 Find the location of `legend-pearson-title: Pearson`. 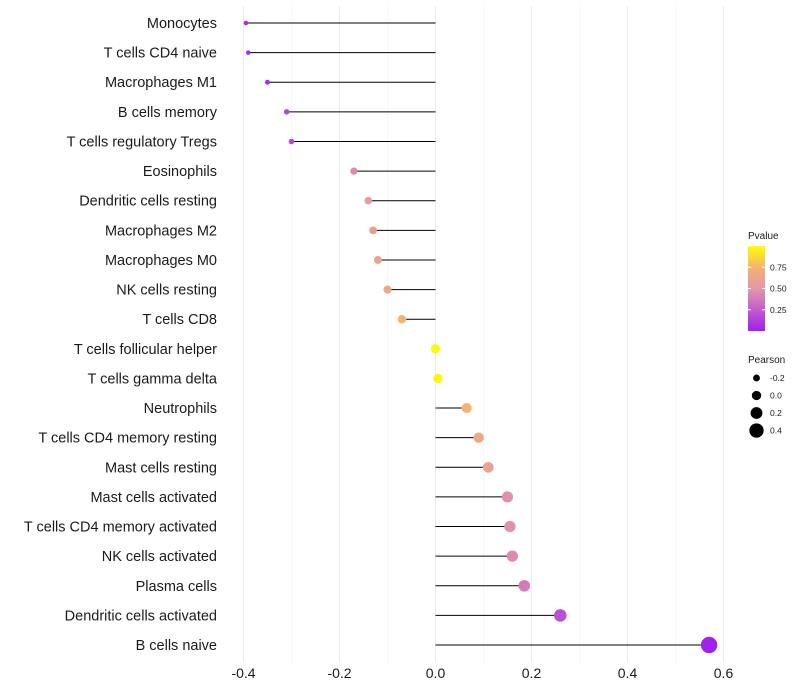

legend-pearson-title: Pearson is located at coordinates (766, 360).